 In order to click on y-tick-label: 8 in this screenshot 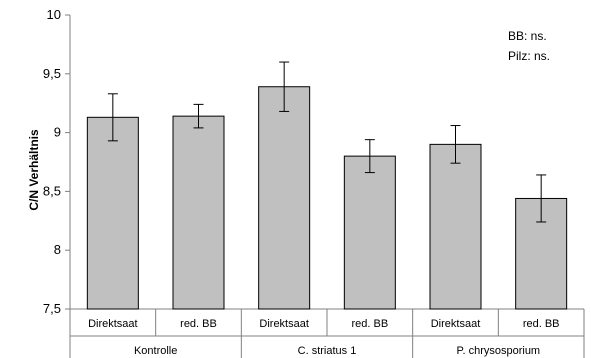, I will do `click(57, 249)`.